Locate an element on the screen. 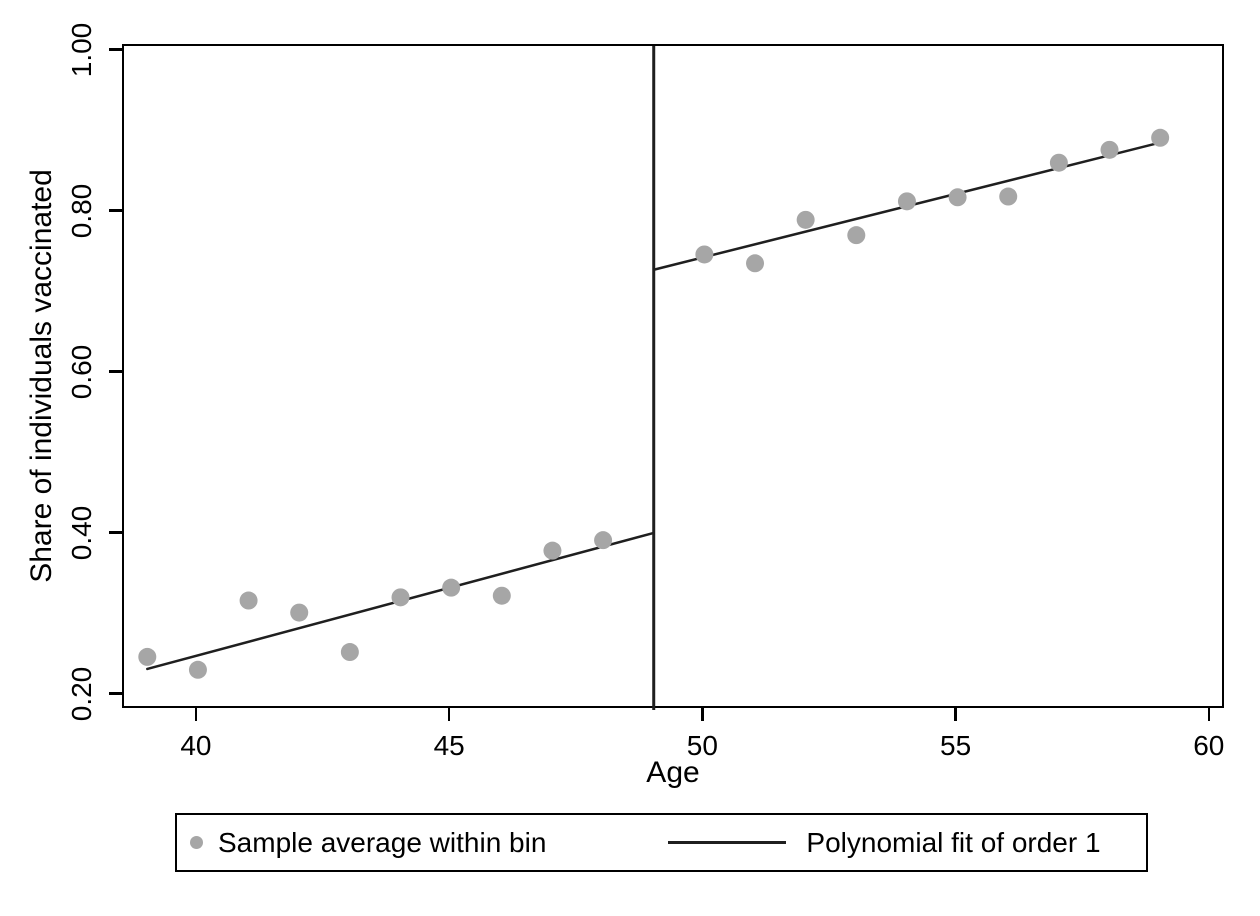 Image resolution: width=1260 pixels, height=916 pixels. x-tick-label: 45 is located at coordinates (449, 745).